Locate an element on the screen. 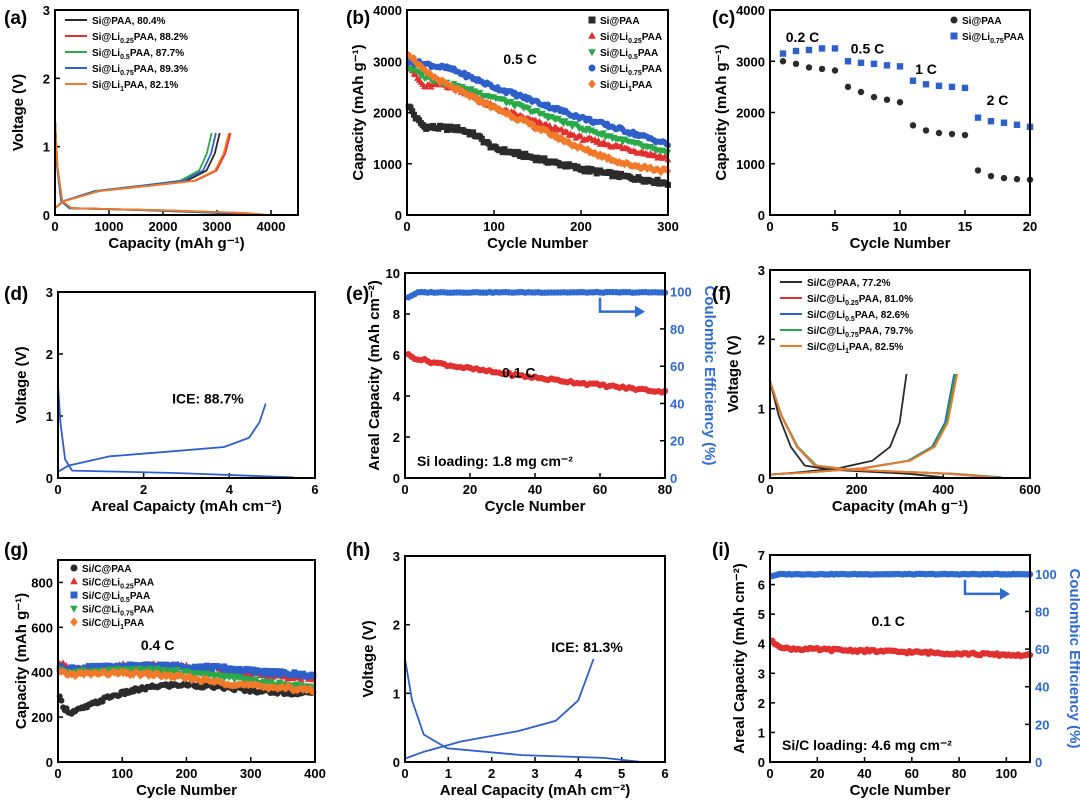 This screenshot has width=1080, height=807. y-tick-label-g-4: 800 is located at coordinates (42, 582).